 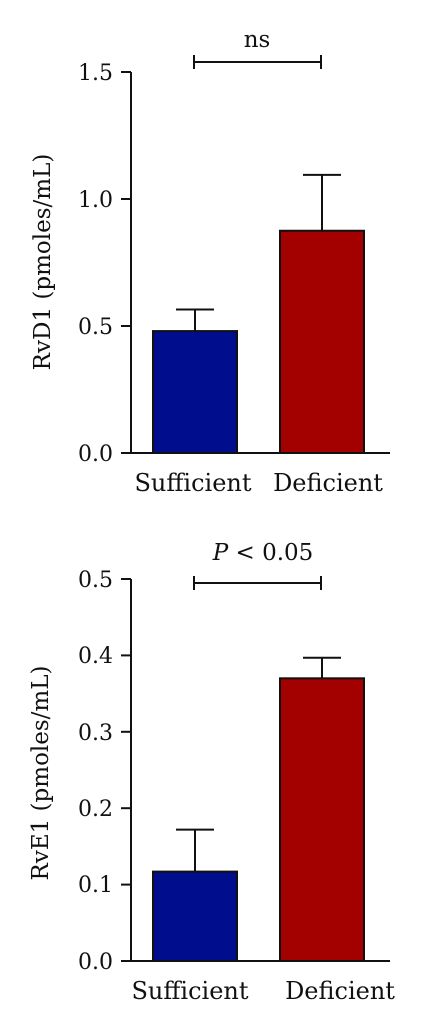 I want to click on y-axis-title: RvD1 (pmoles/mL), so click(x=43, y=262).